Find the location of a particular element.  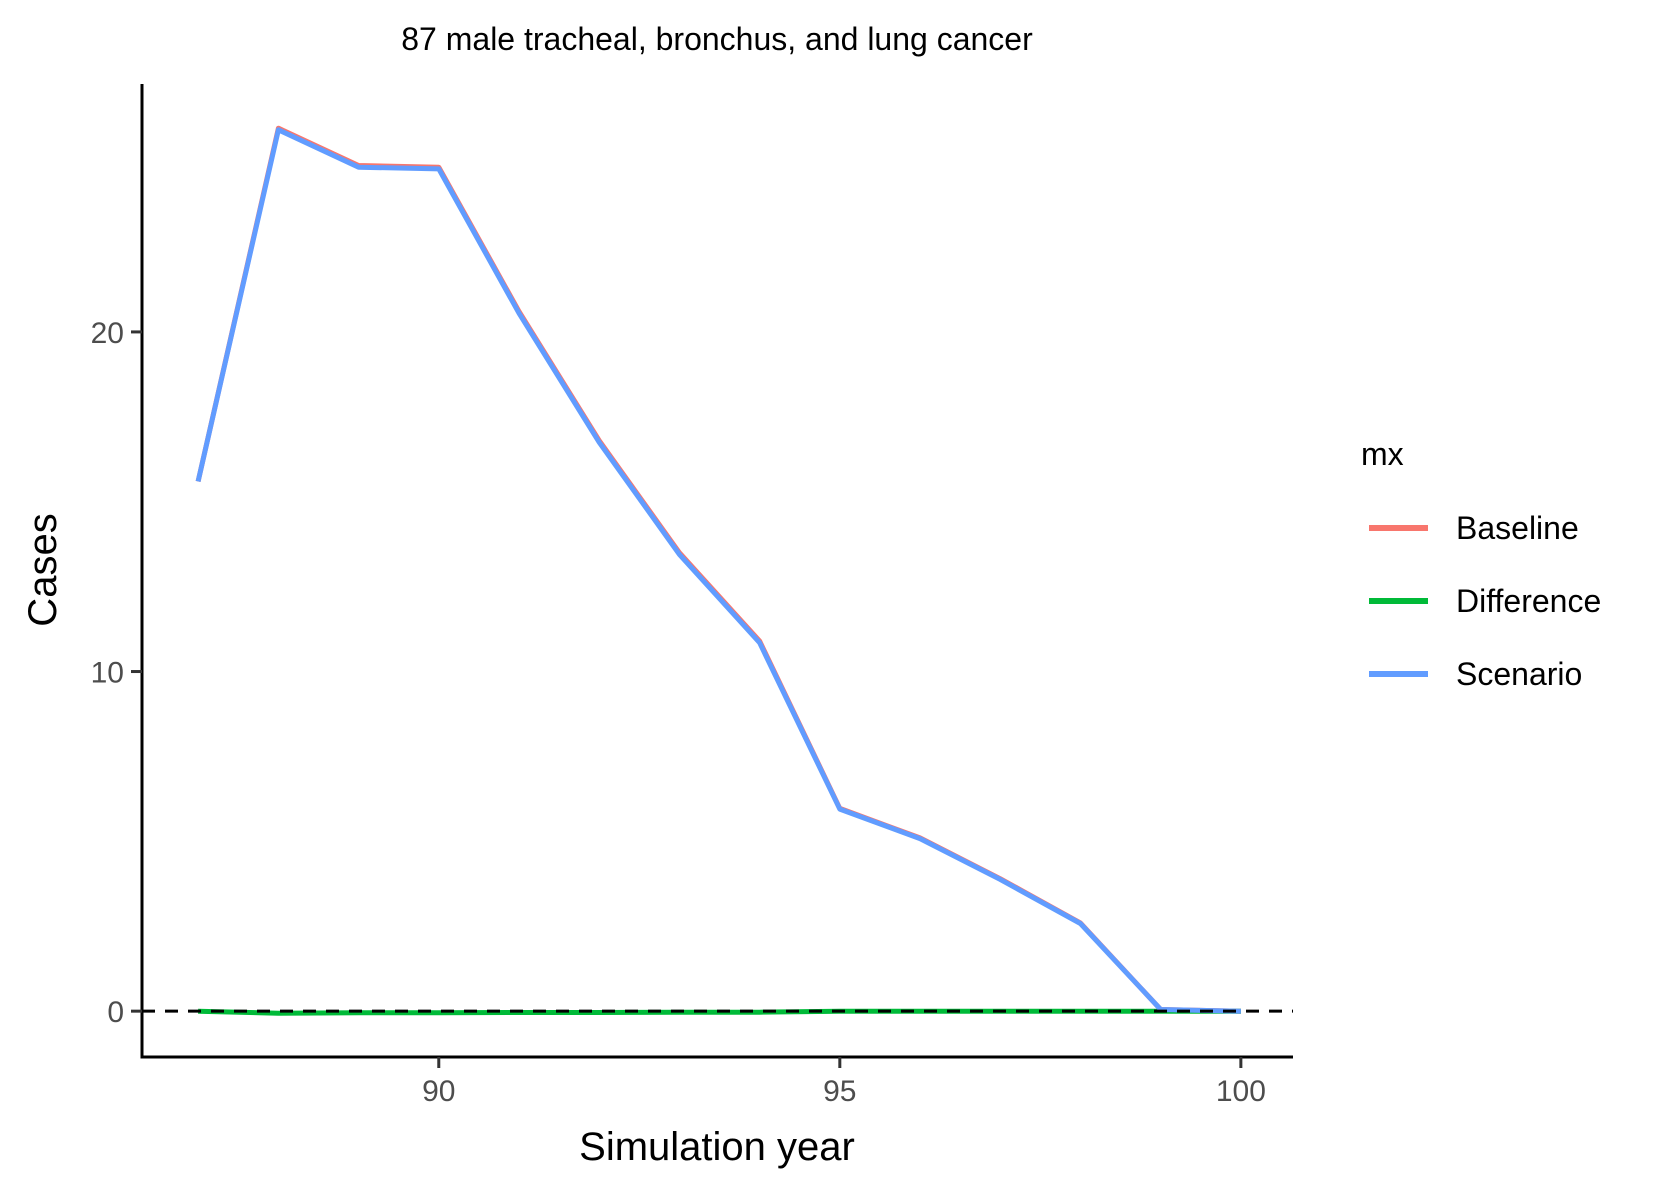

x-tick-label: 100 is located at coordinates (1241, 1091).